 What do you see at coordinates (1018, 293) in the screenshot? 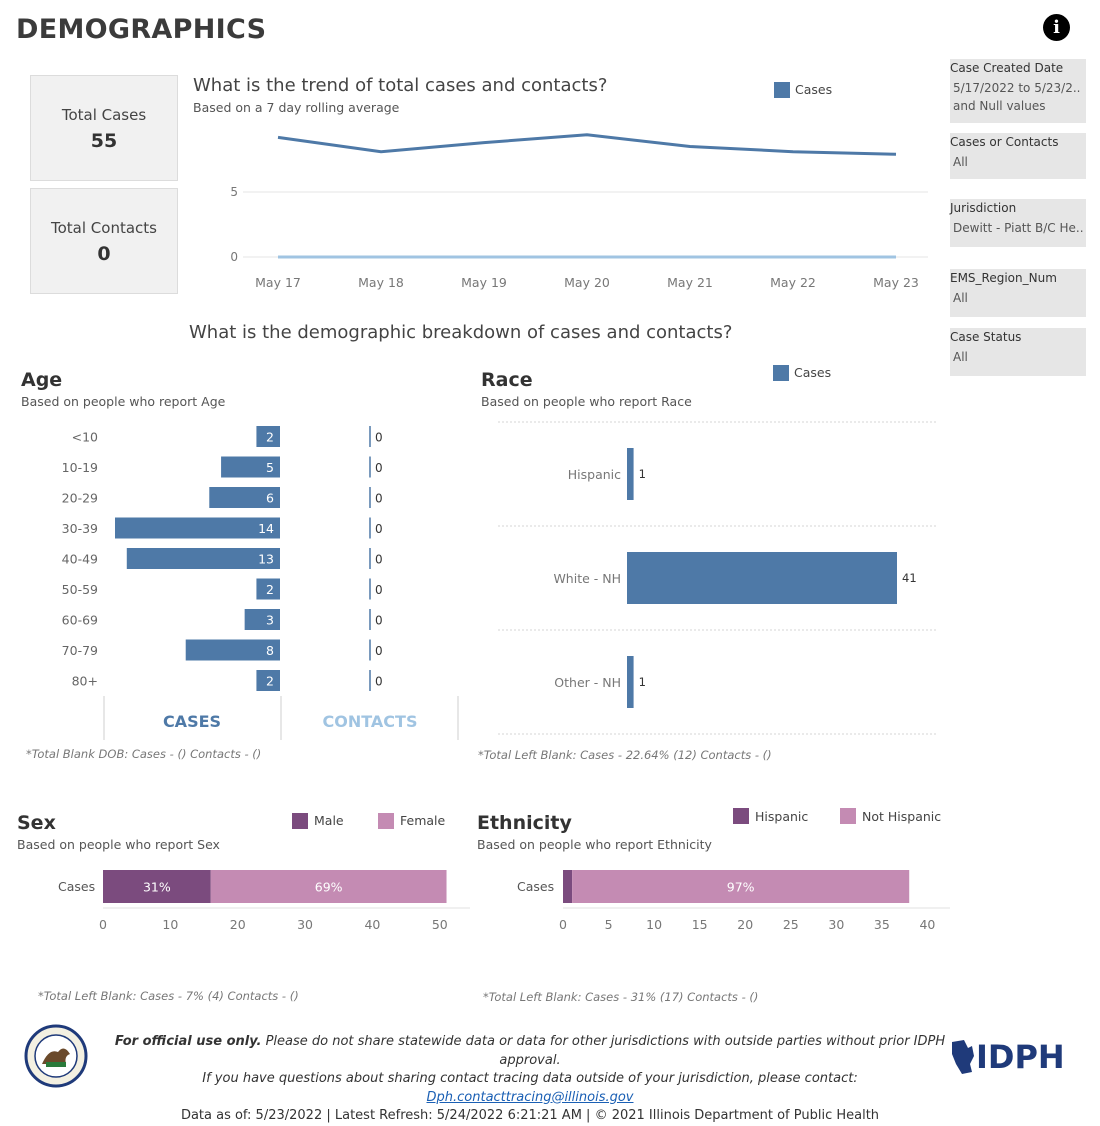
I see `filter-ems-region: EMS_Region_Num All` at bounding box center [1018, 293].